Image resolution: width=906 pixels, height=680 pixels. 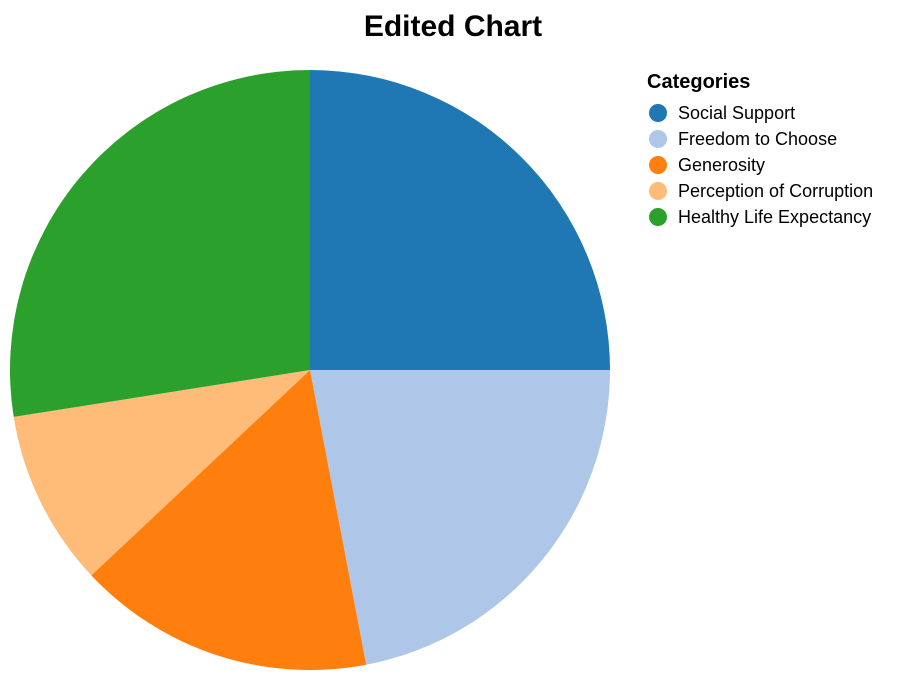 I want to click on legend-label: Healthy Life Expectancy, so click(x=774, y=217).